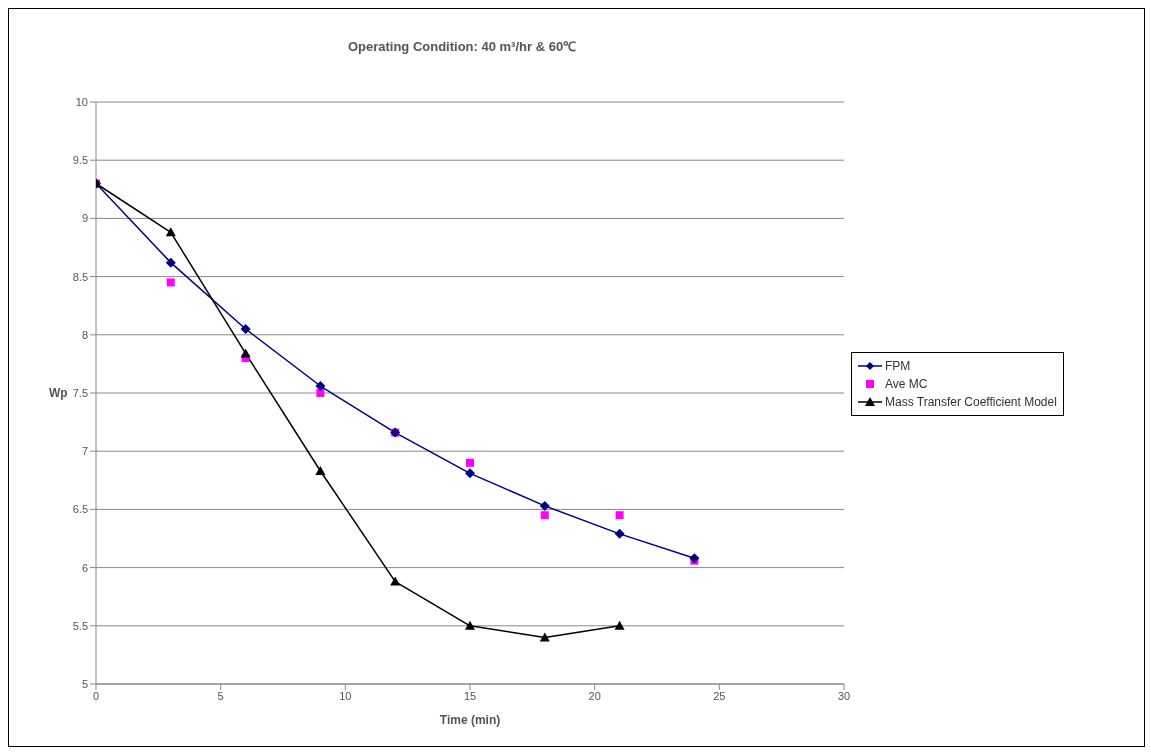  What do you see at coordinates (84, 218) in the screenshot?
I see `y-tick-label: 9` at bounding box center [84, 218].